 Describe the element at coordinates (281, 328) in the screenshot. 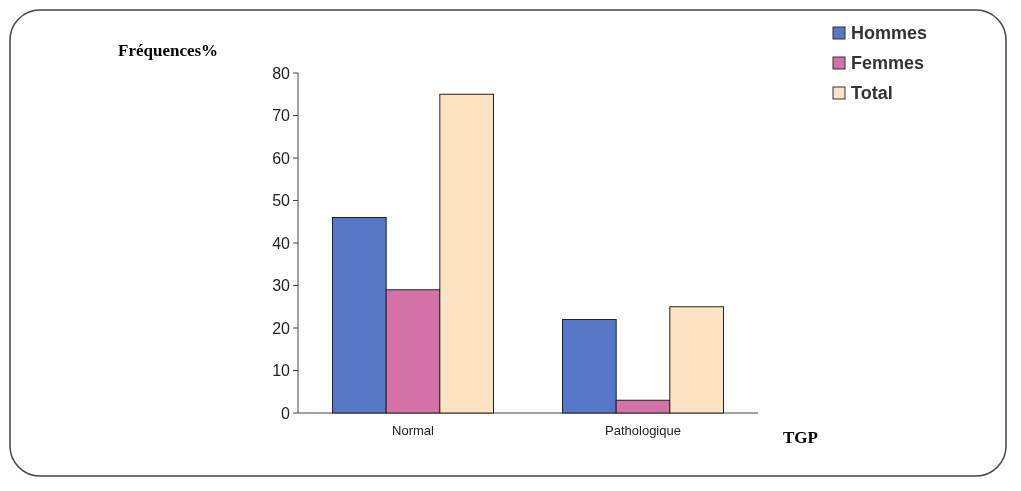

I see `y-tick-label: 20` at that location.